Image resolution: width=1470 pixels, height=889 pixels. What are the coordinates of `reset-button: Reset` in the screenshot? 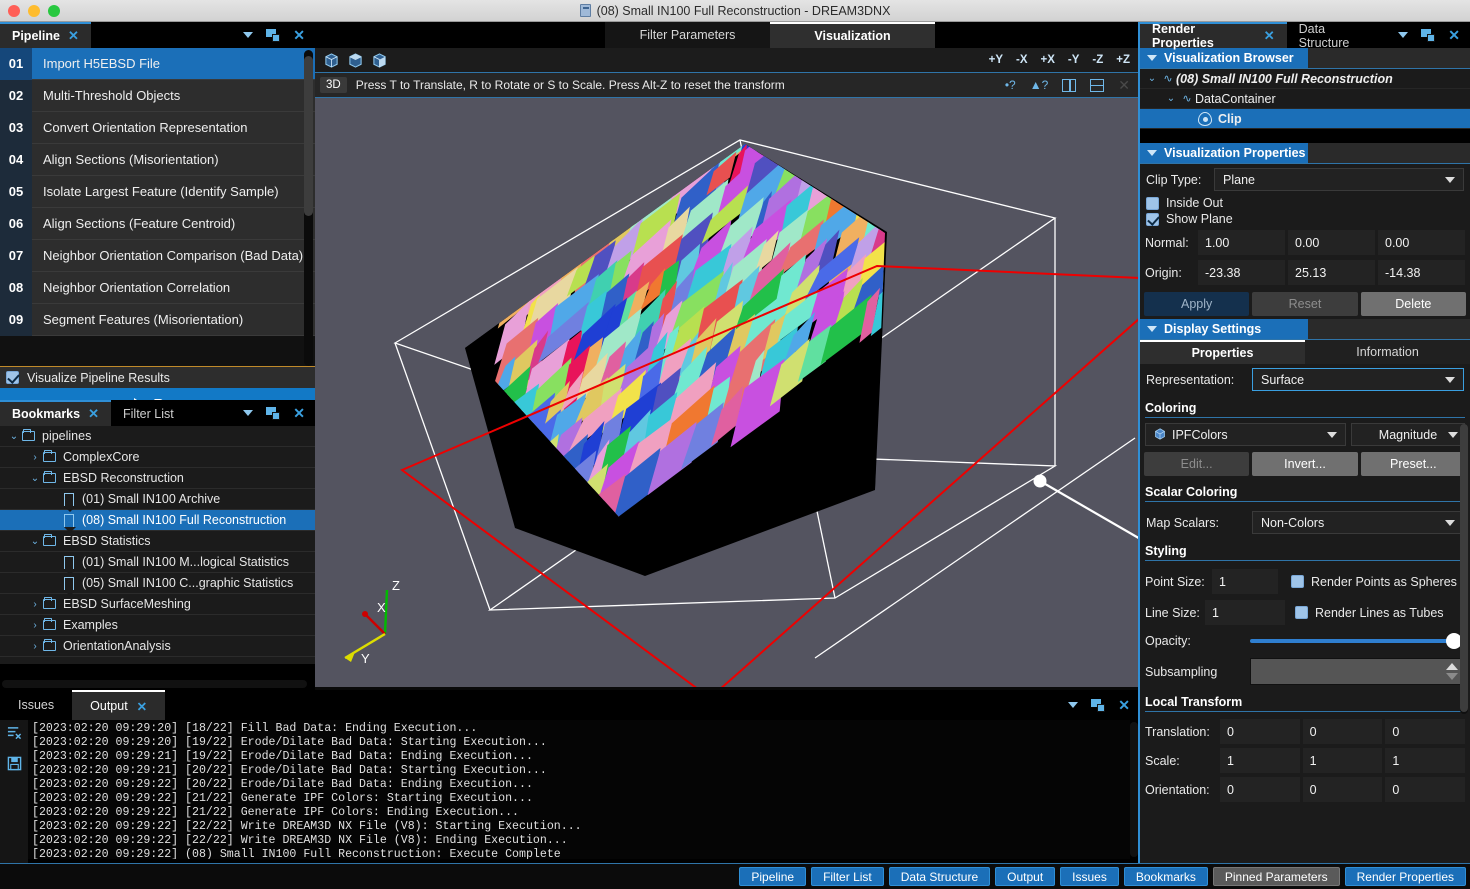 It's located at (1305, 304).